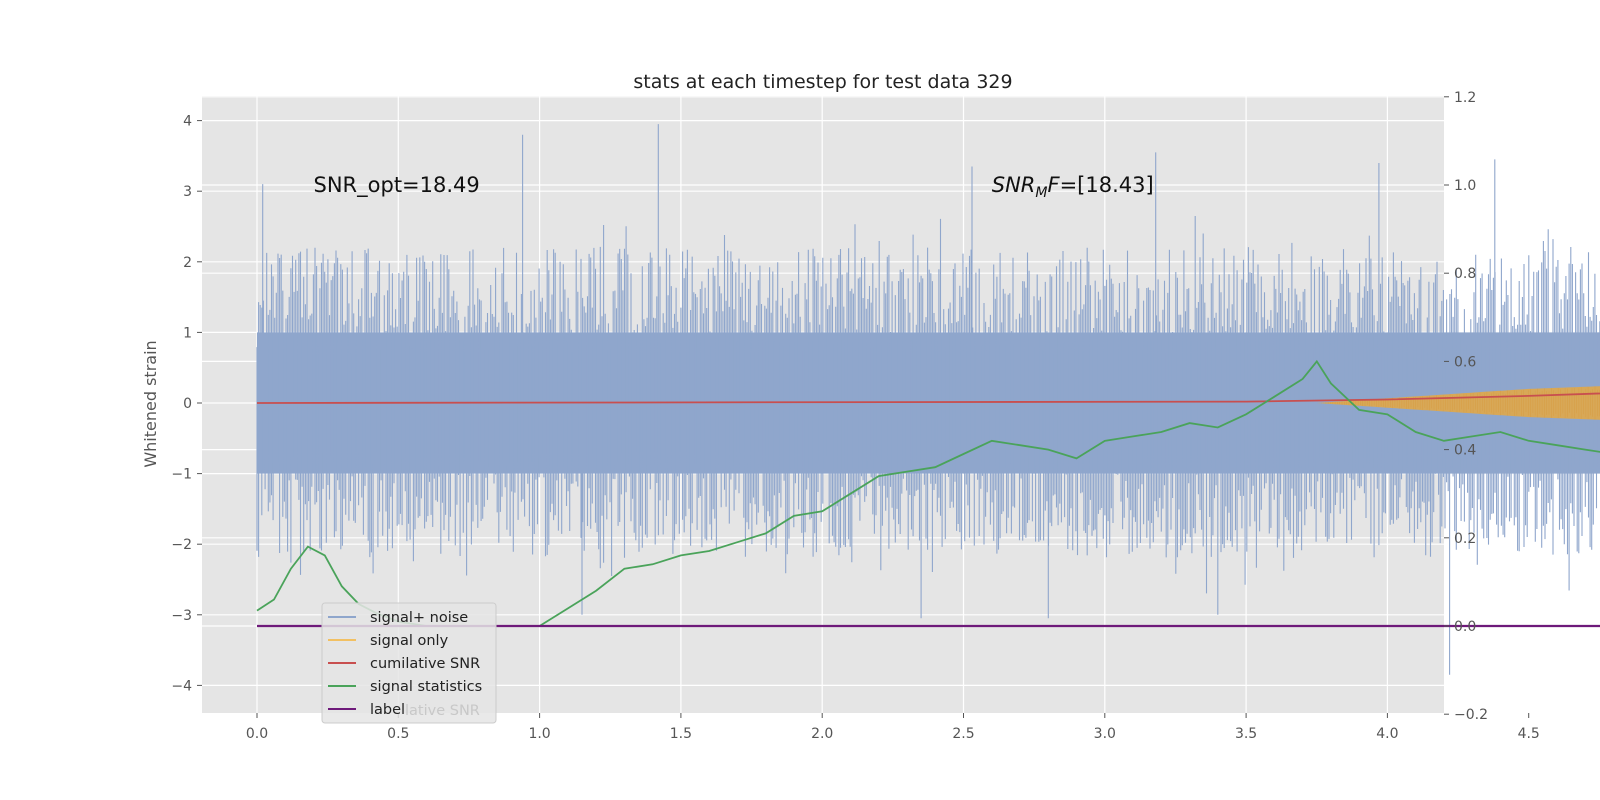  What do you see at coordinates (1465, 362) in the screenshot?
I see `y2-tick-label: 0.6` at bounding box center [1465, 362].